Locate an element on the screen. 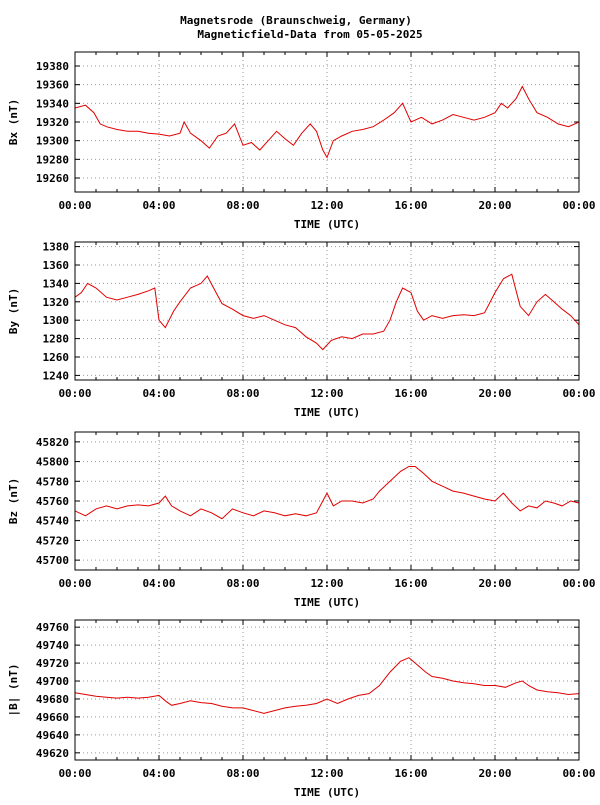 This screenshot has width=600, height=805. bz-y-tick-label: 45780 is located at coordinates (52, 481).